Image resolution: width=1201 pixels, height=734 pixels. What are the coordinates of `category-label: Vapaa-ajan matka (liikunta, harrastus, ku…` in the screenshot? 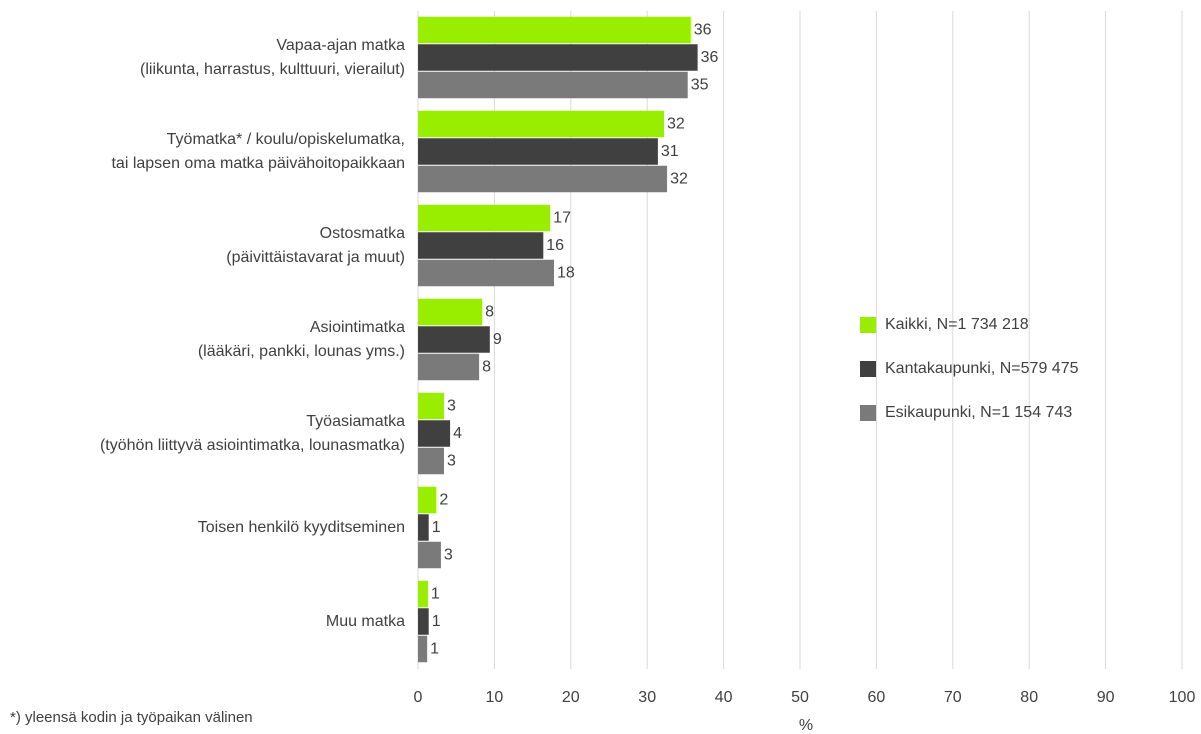 It's located at (272, 57).